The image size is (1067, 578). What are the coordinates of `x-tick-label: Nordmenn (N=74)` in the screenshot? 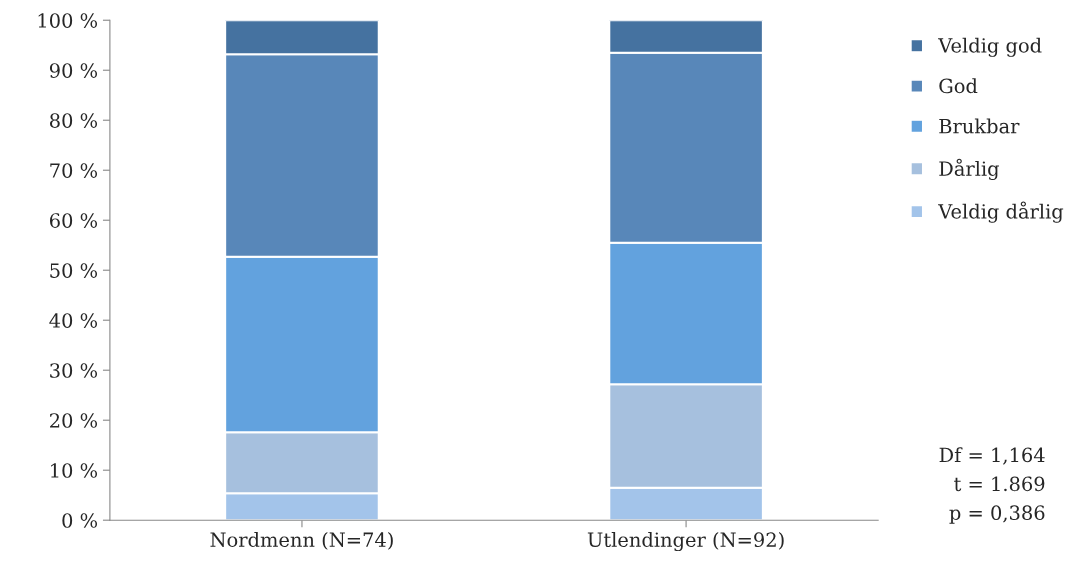 It's located at (301, 541).